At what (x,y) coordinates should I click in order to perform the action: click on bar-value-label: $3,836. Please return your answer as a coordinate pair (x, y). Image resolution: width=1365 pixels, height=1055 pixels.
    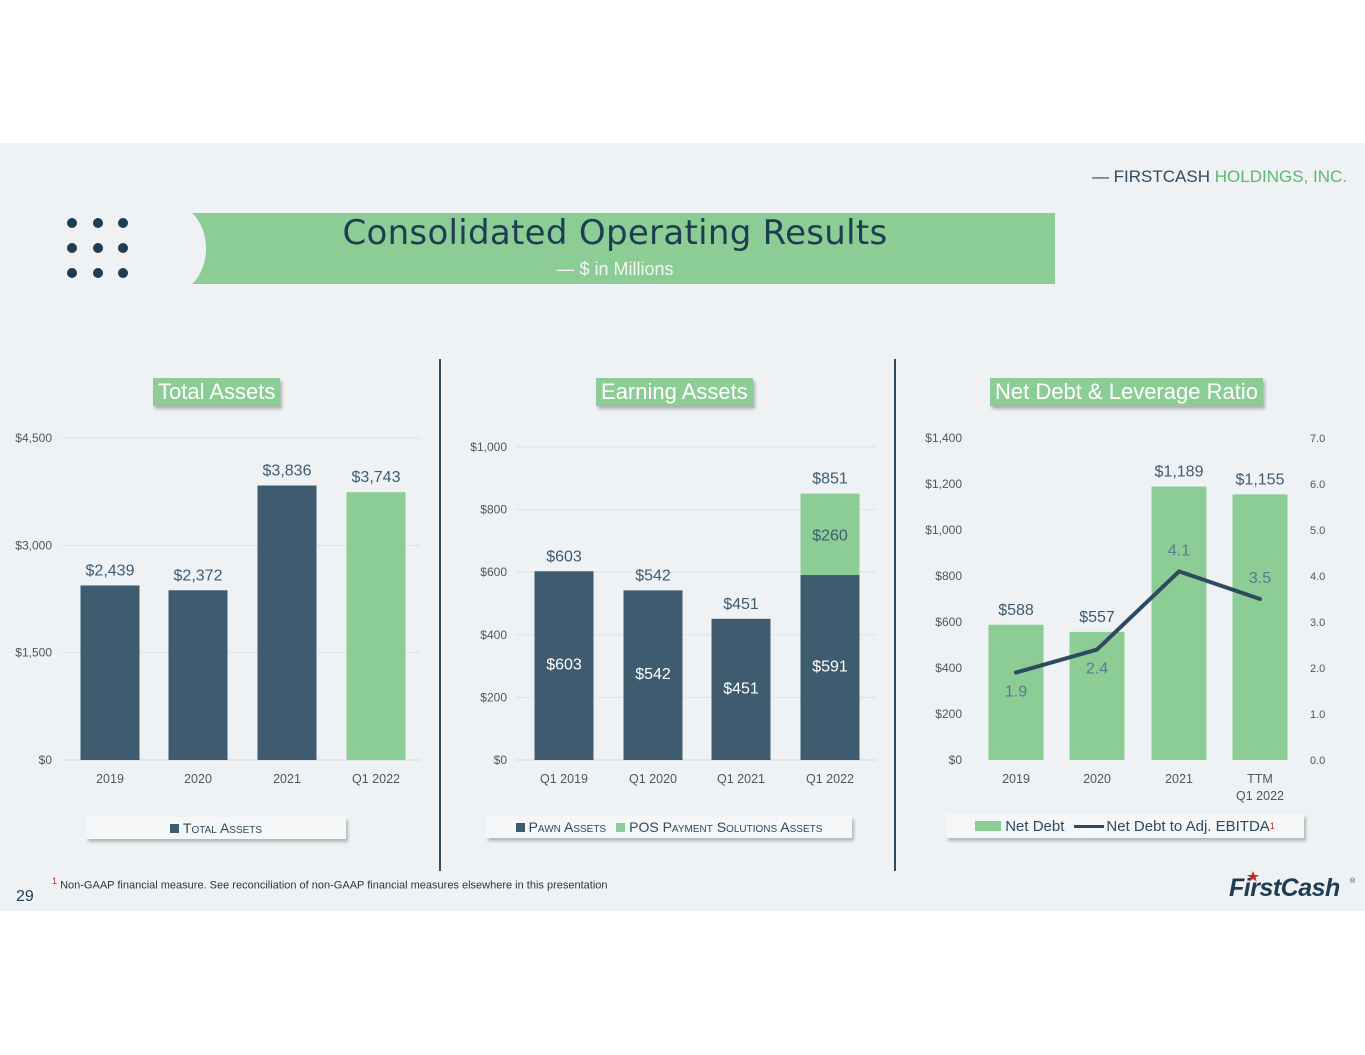
    Looking at the image, I should click on (287, 471).